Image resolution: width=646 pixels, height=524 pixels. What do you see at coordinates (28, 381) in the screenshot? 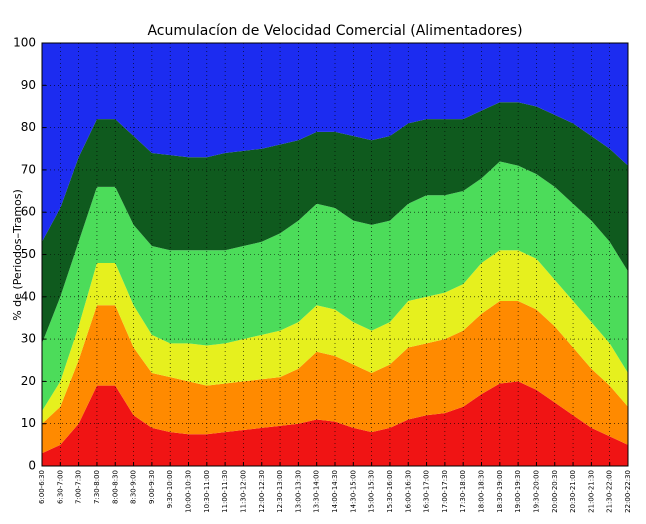
I see `y-tick-label: 20` at bounding box center [28, 381].